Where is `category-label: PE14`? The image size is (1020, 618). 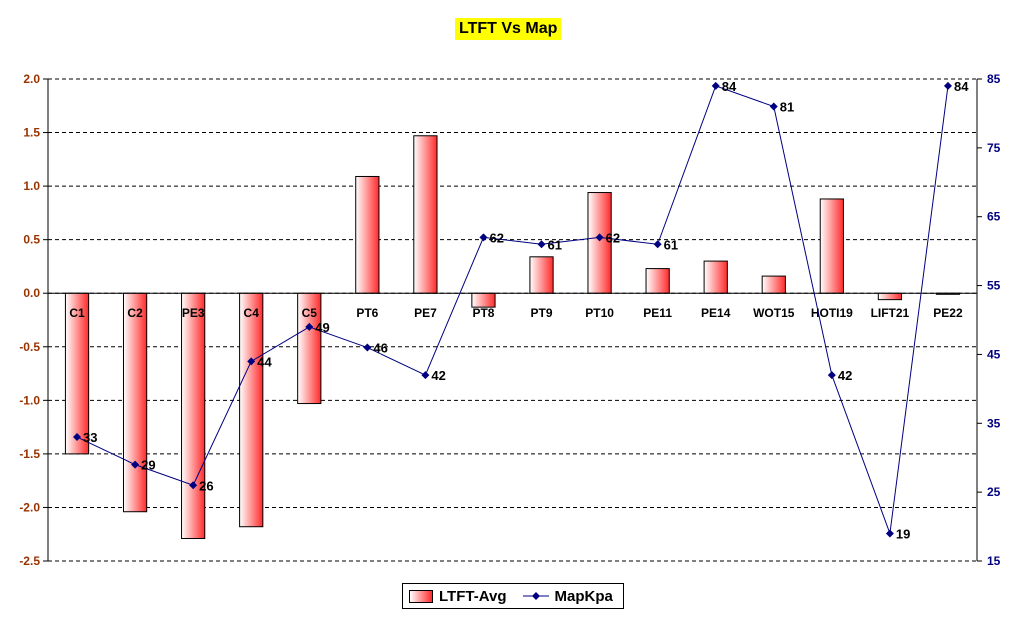 category-label: PE14 is located at coordinates (716, 313).